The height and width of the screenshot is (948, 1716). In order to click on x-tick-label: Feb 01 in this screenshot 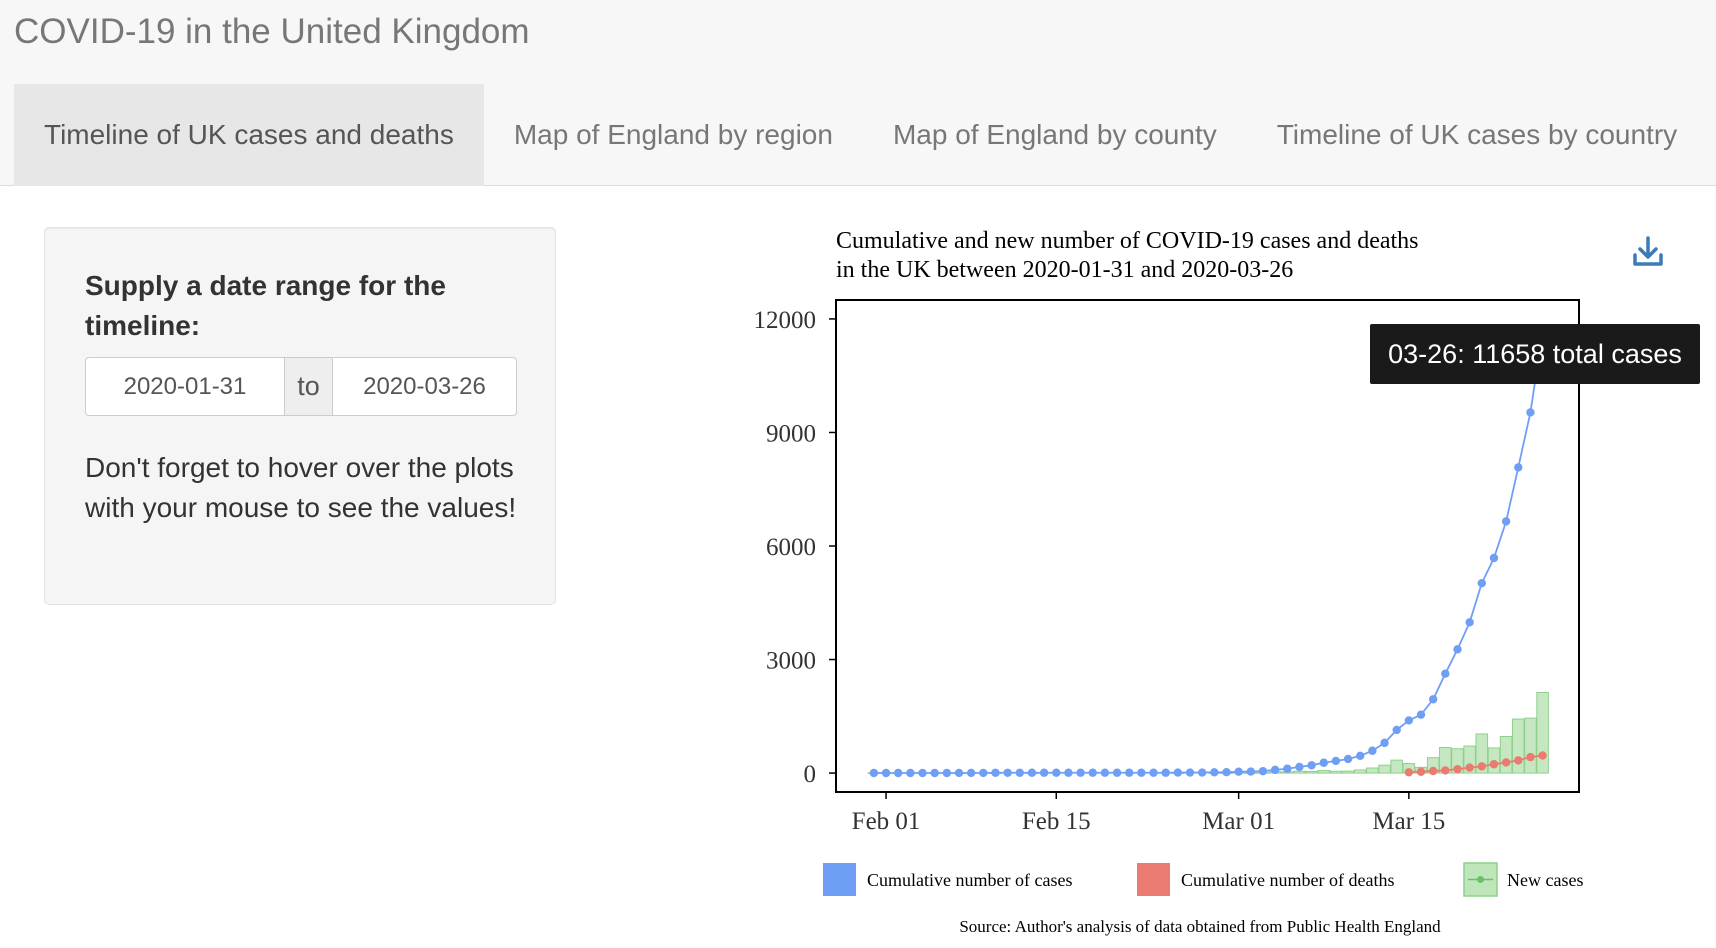, I will do `click(886, 821)`.